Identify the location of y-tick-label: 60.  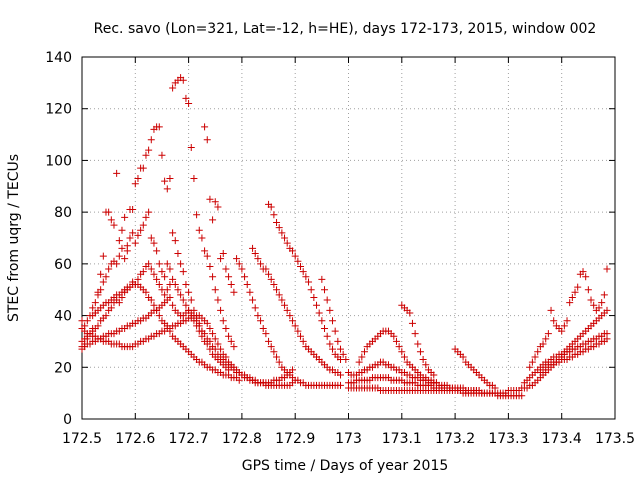
(63, 265).